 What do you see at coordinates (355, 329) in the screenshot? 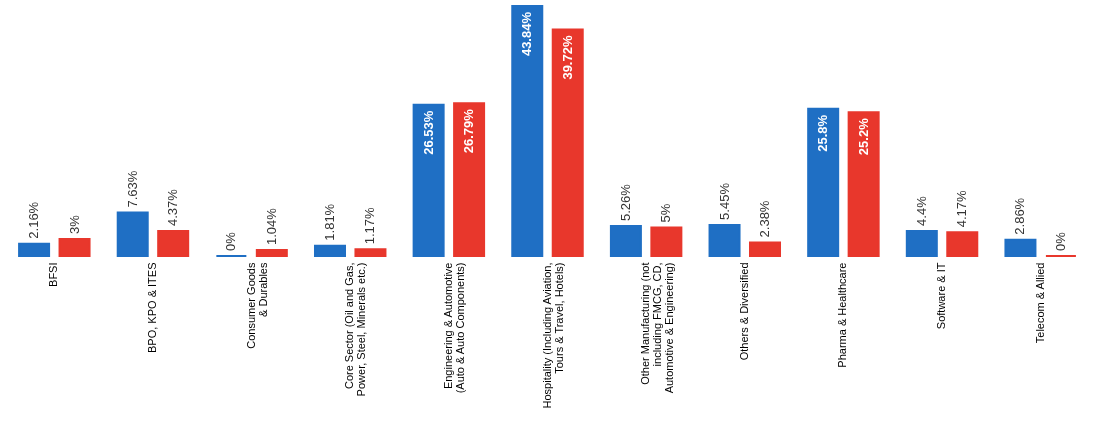
I see `x-tick-label: Core Sector (Oil and Gas, Power, Steel, Minerals etc.)` at bounding box center [355, 329].